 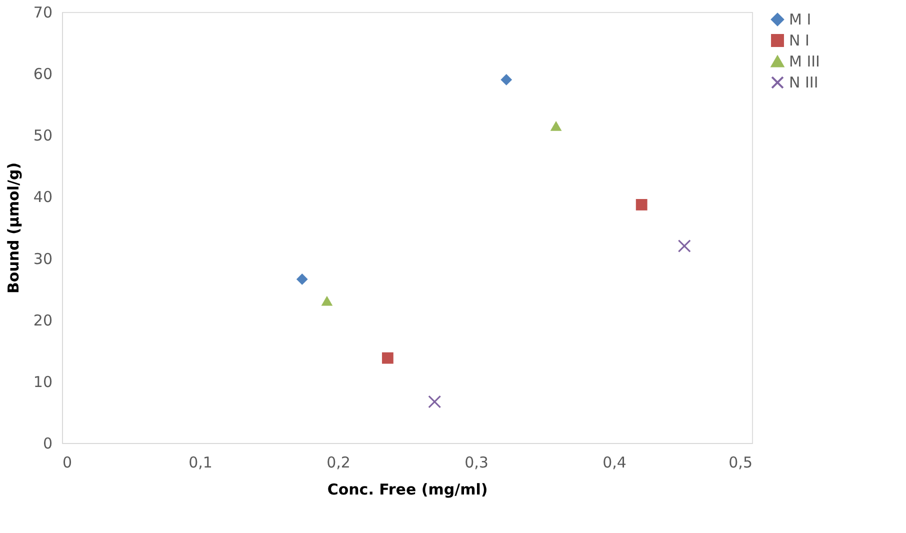 I want to click on x-tick-label: 0, so click(x=67, y=463).